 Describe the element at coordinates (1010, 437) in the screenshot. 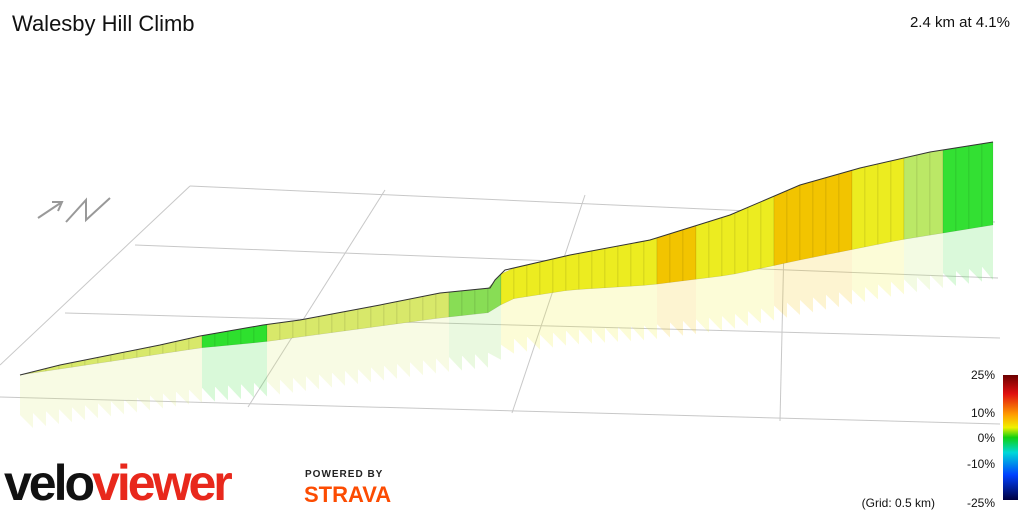

I see `gradient-scale` at that location.